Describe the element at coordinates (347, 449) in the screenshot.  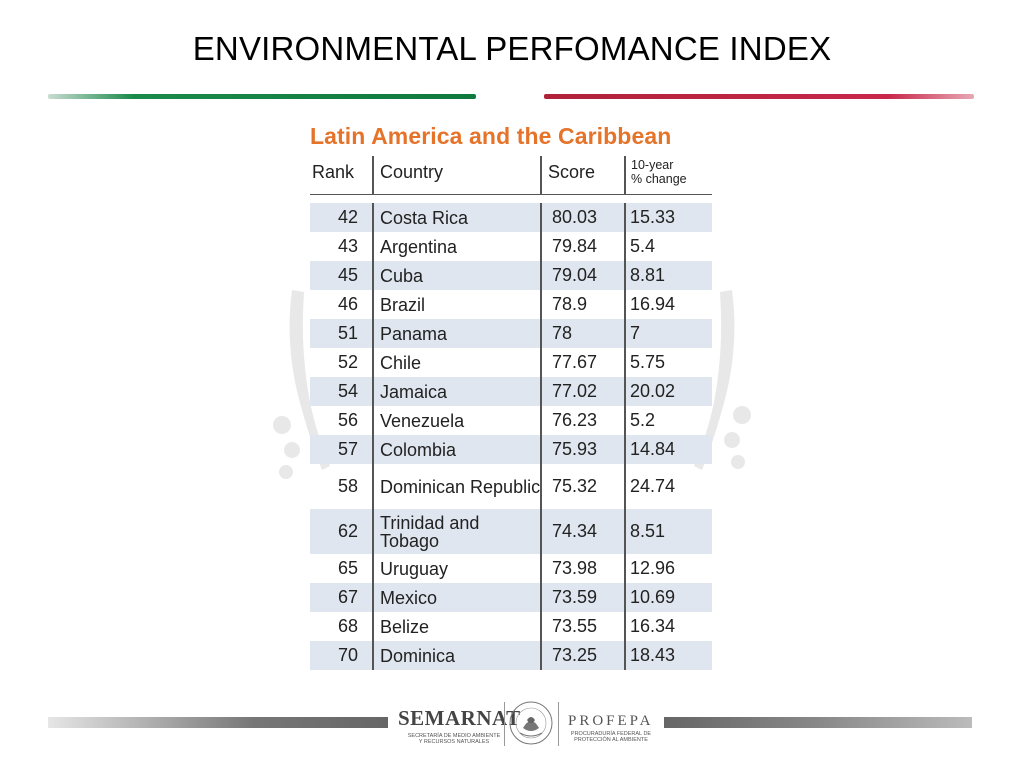
I see `cell-rank: 57` at that location.